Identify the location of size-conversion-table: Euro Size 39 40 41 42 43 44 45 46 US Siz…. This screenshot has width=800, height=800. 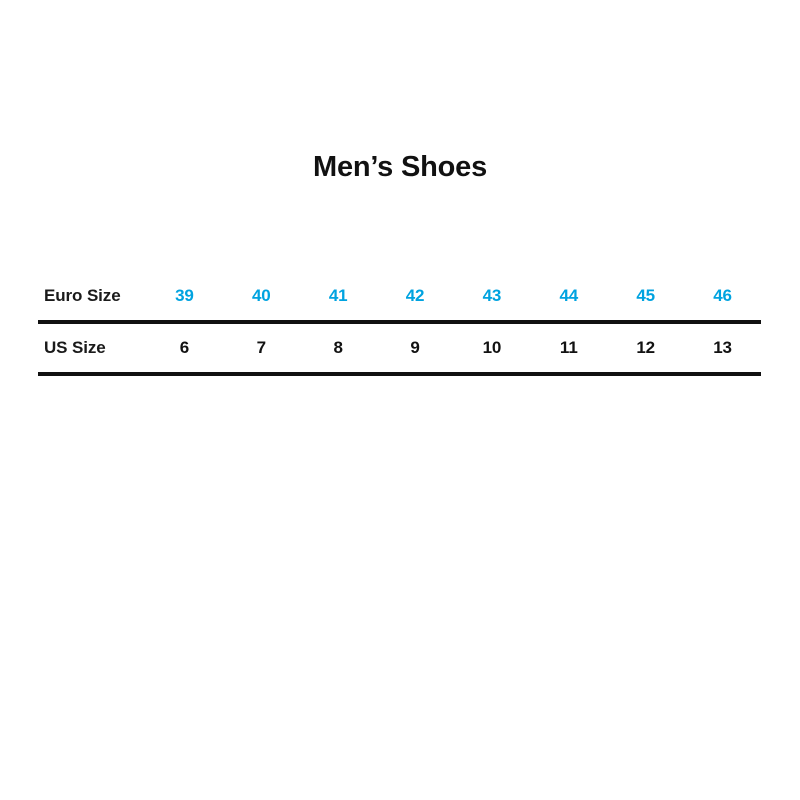
(399, 324).